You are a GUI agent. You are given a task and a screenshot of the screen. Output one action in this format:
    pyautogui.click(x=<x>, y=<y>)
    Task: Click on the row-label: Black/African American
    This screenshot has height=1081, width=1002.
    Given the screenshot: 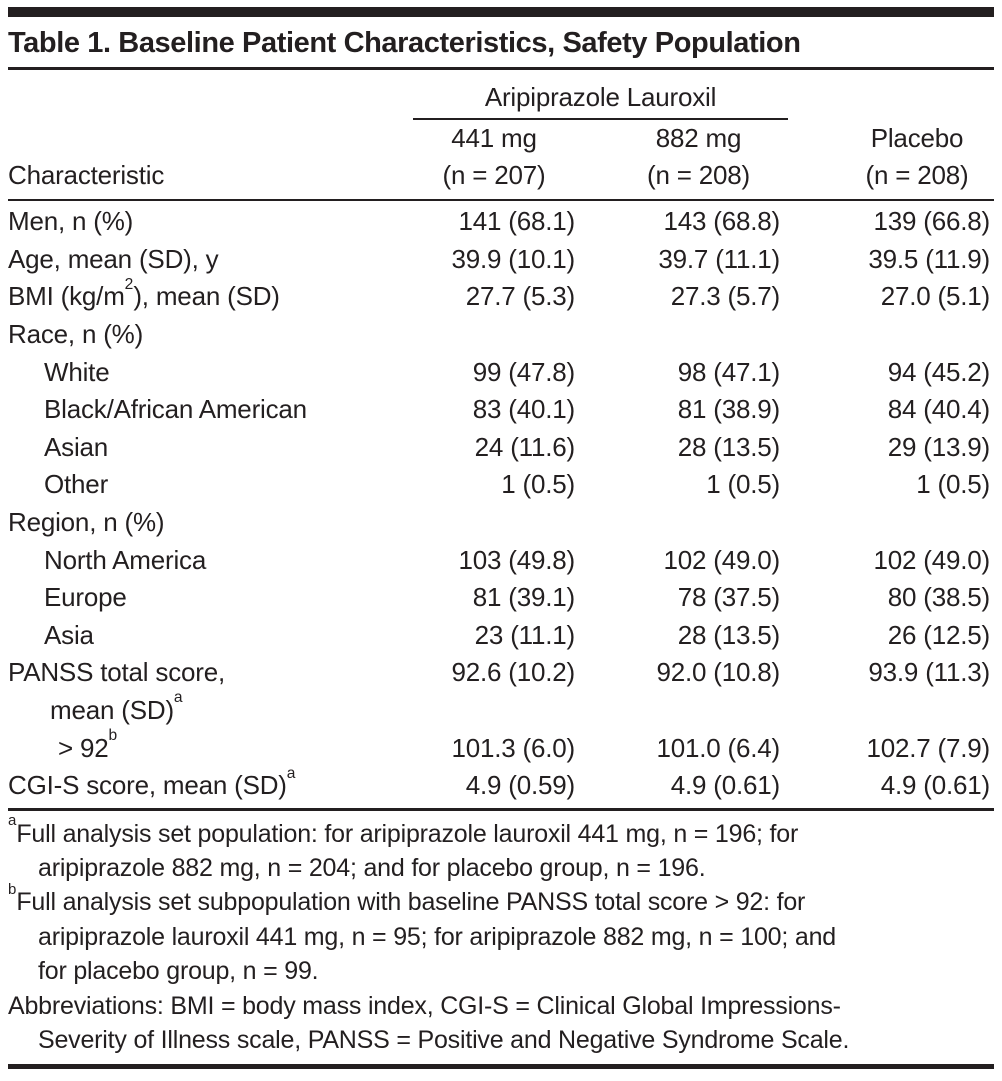 What is the action you would take?
    pyautogui.click(x=175, y=409)
    